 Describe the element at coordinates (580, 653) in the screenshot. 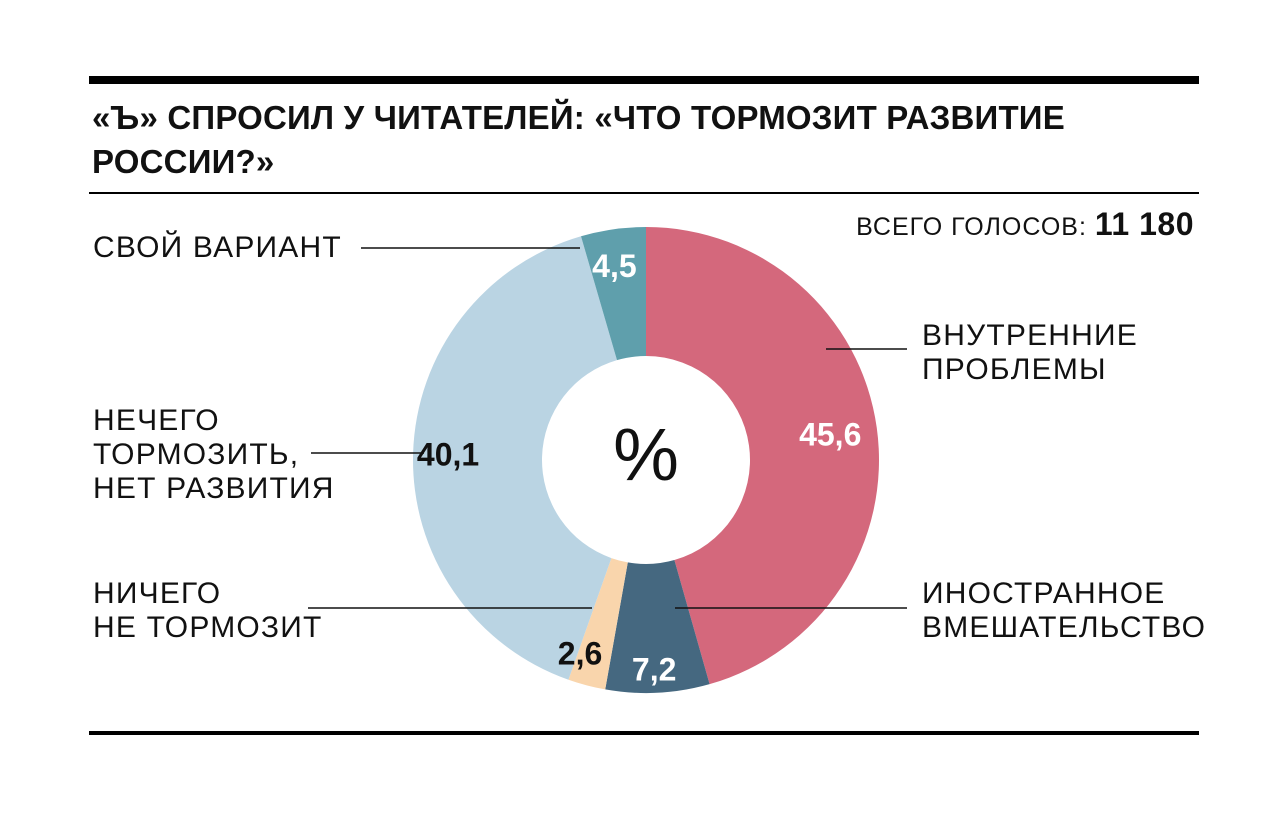

I see `value-label-nothing-slows: 2,6` at that location.